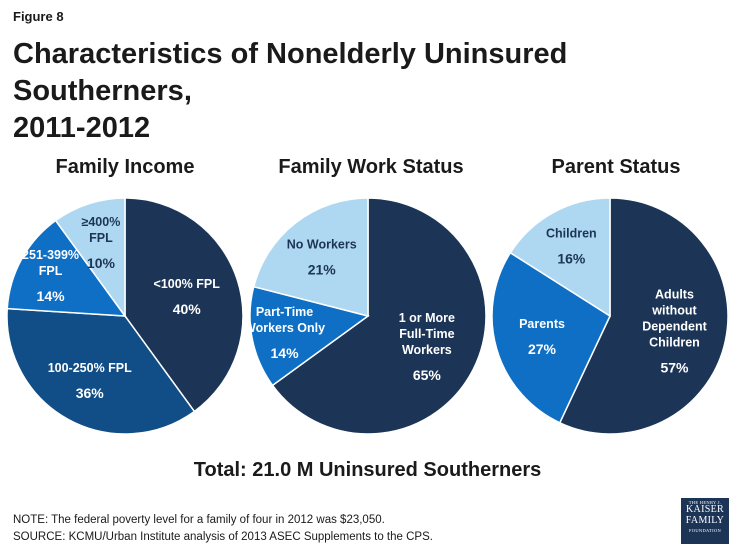  I want to click on slice-value-label: 65%, so click(427, 375).